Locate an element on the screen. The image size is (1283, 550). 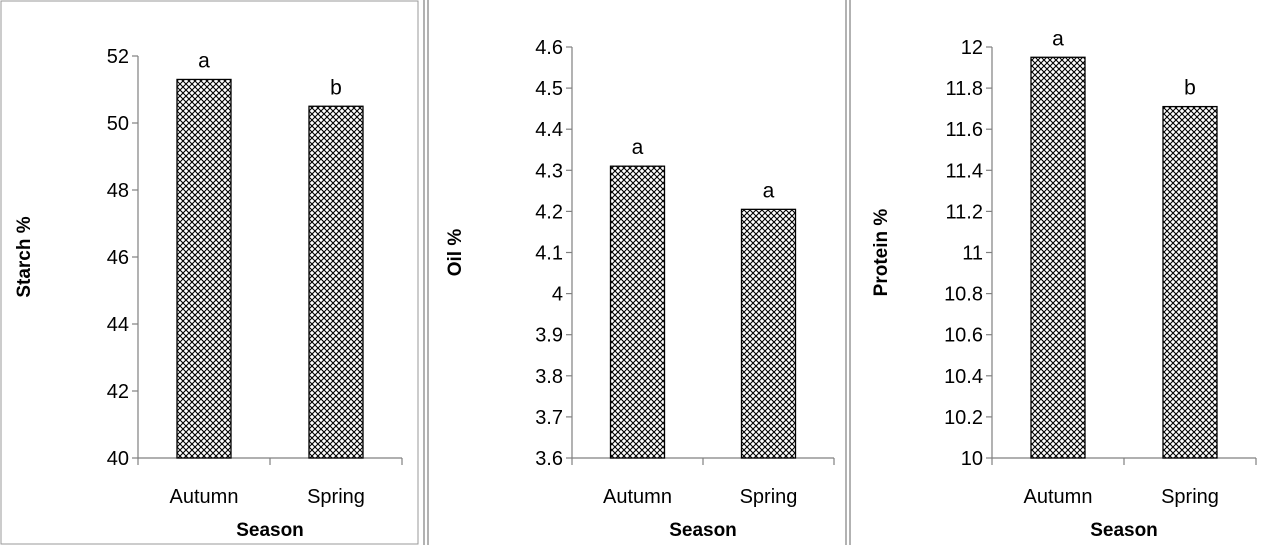
y-tick-label: 48 is located at coordinates (118, 191).